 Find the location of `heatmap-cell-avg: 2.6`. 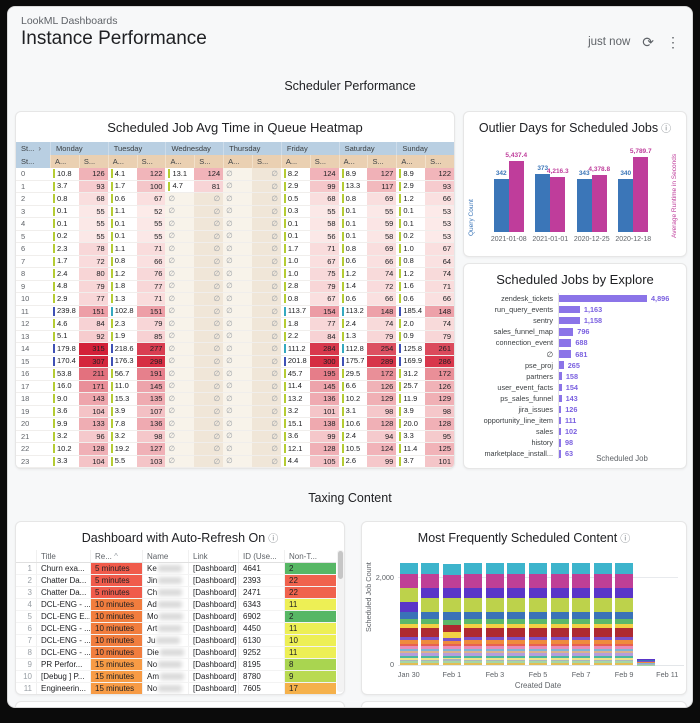

heatmap-cell-avg: 2.6 is located at coordinates (353, 462).